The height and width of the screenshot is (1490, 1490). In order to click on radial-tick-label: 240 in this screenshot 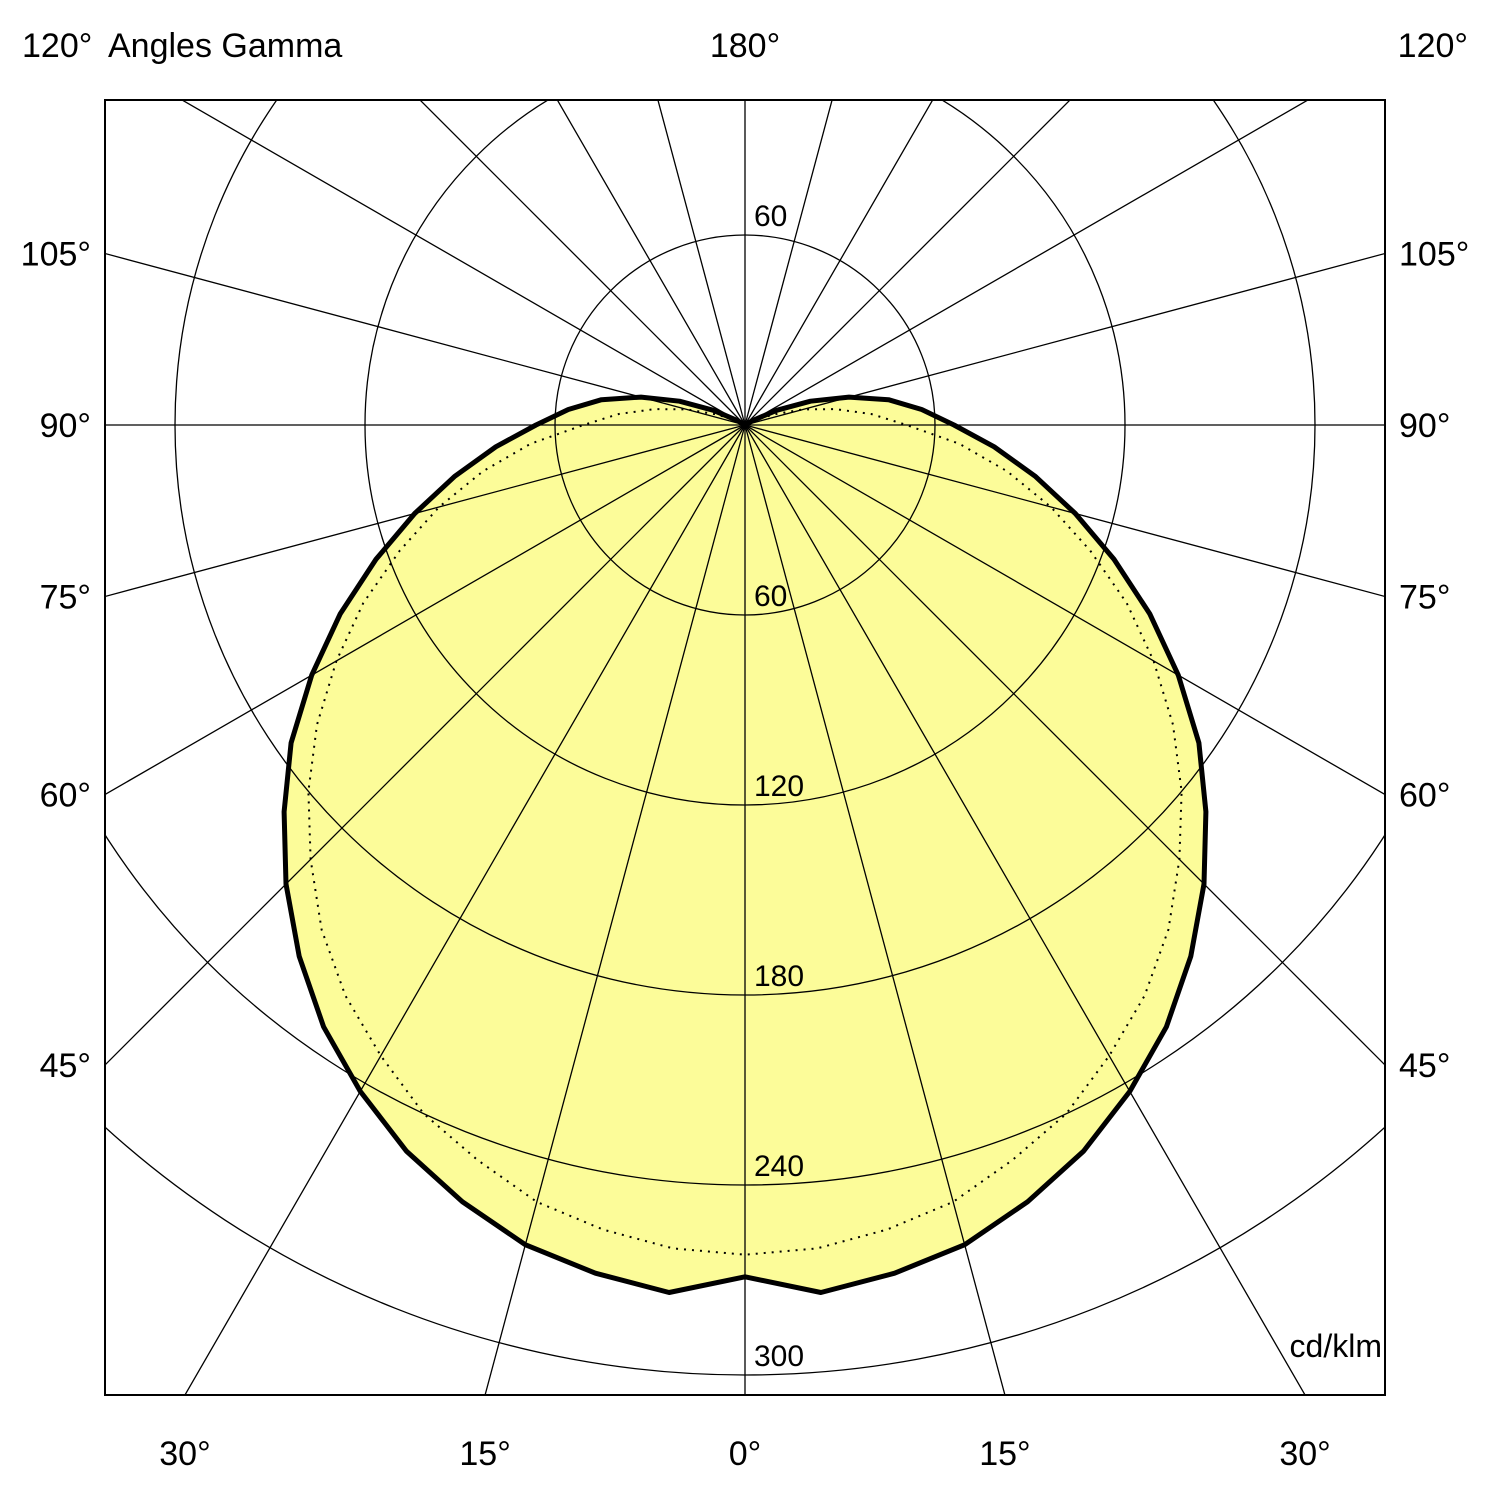, I will do `click(779, 1166)`.